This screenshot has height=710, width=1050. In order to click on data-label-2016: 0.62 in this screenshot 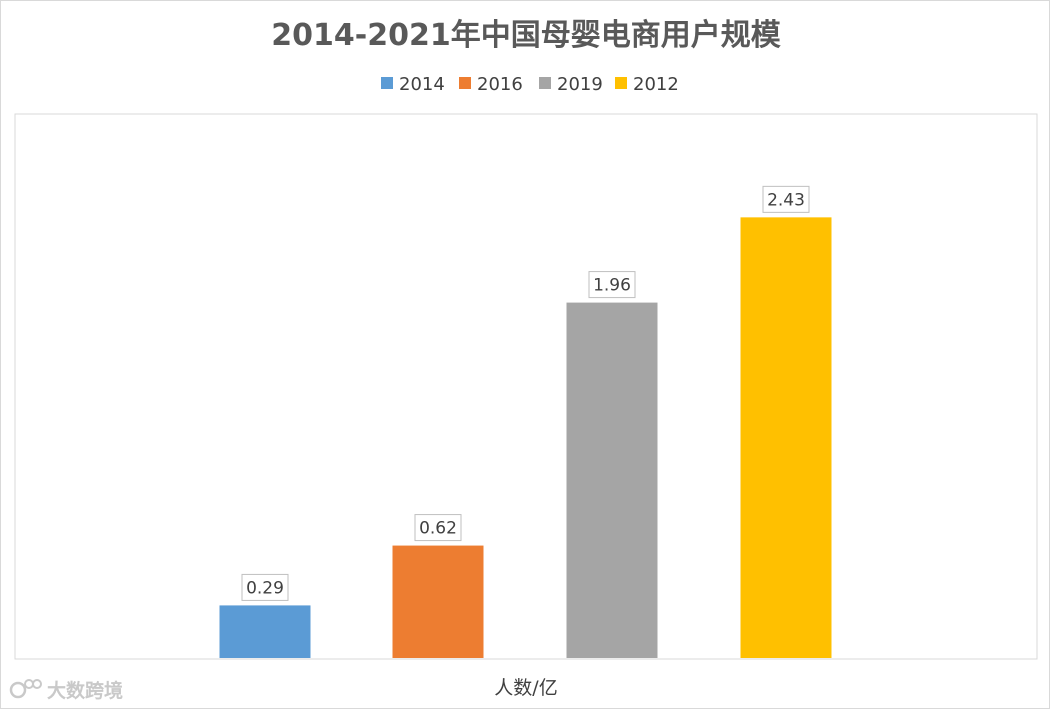, I will do `click(438, 529)`.